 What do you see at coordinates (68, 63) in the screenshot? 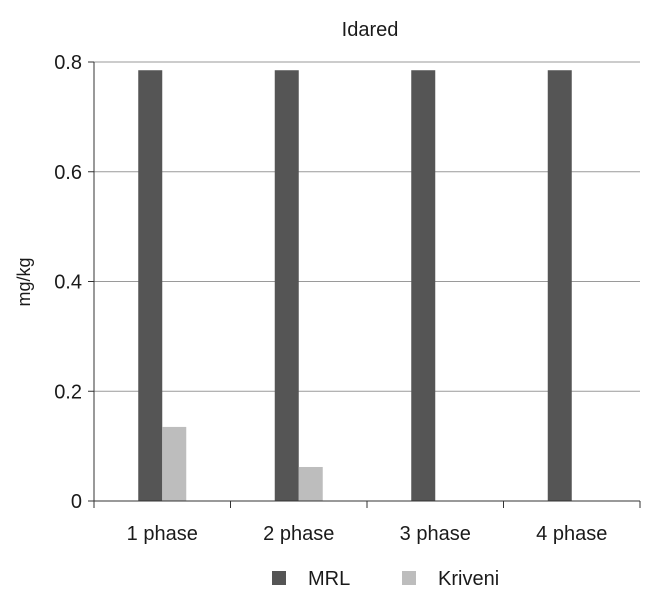
I see `y-tick-label: 0.8` at bounding box center [68, 63].